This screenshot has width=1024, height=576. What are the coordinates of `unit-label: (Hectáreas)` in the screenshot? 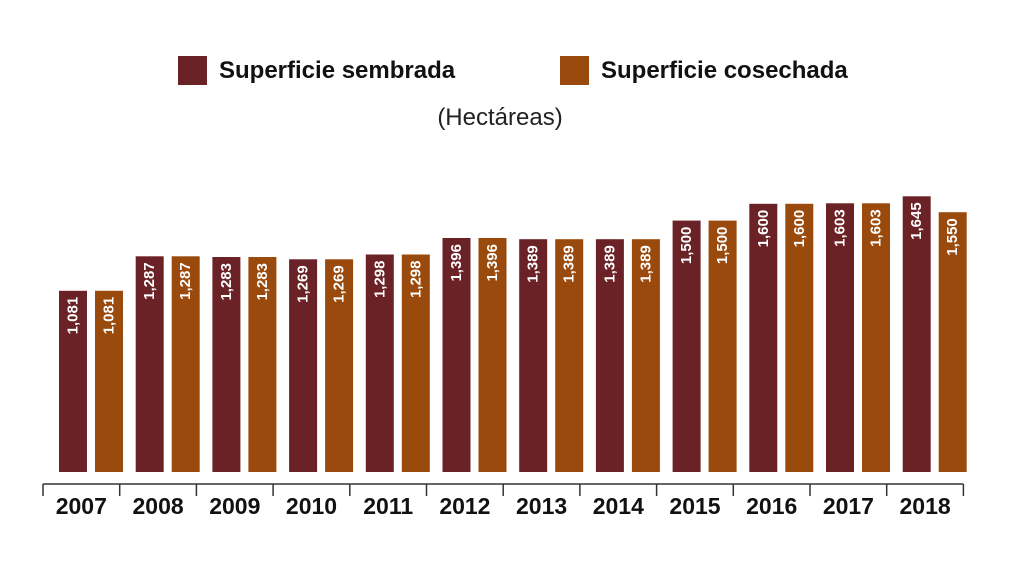 It's located at (500, 117).